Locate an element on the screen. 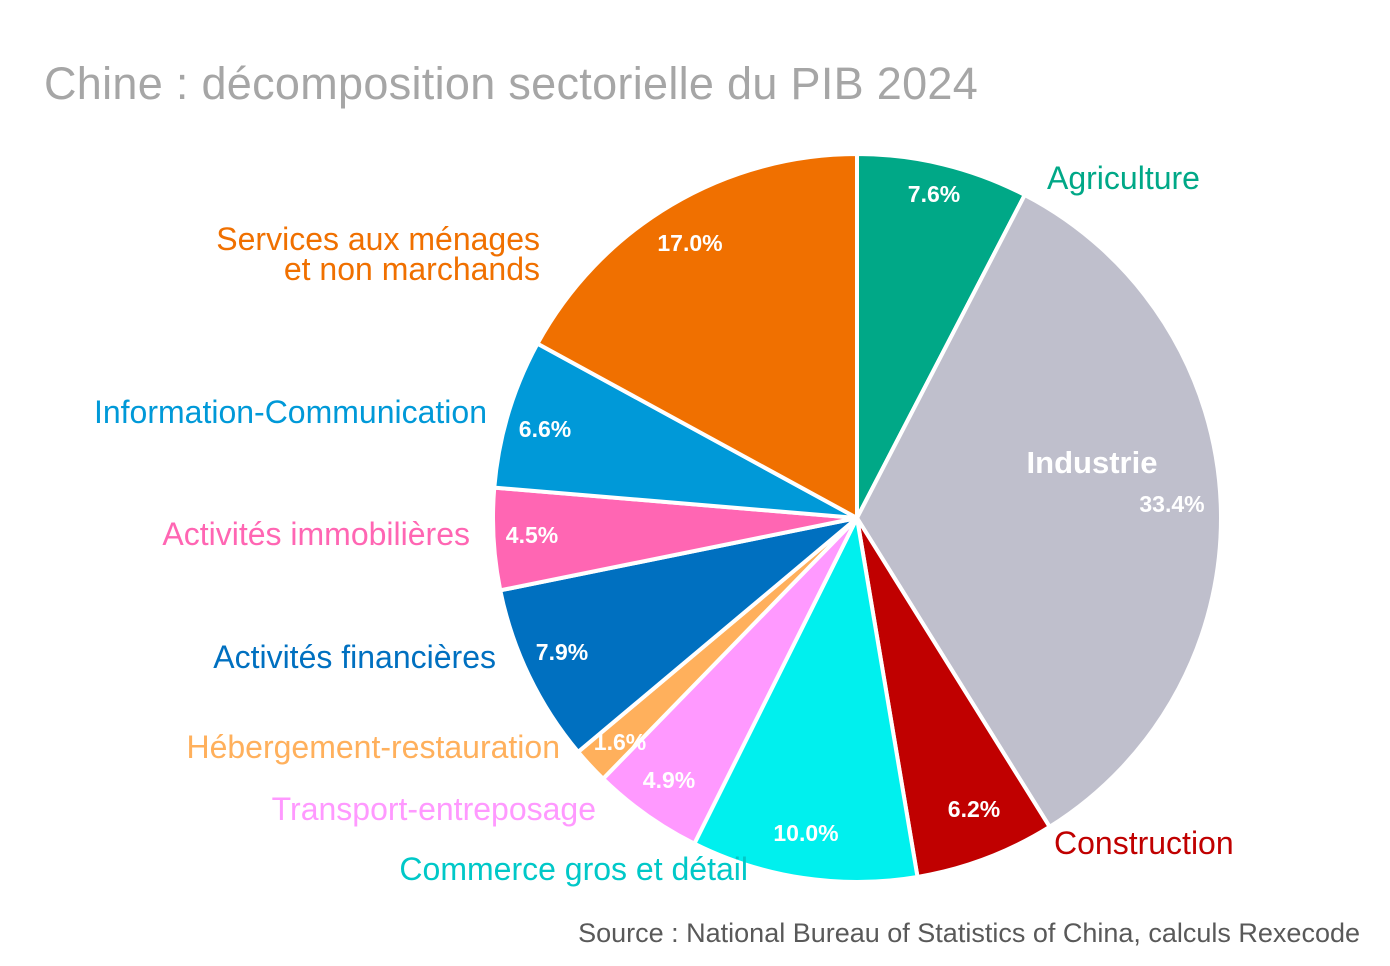 The height and width of the screenshot is (966, 1390). slice-commerce-gros-et-detail is located at coordinates (806, 700).